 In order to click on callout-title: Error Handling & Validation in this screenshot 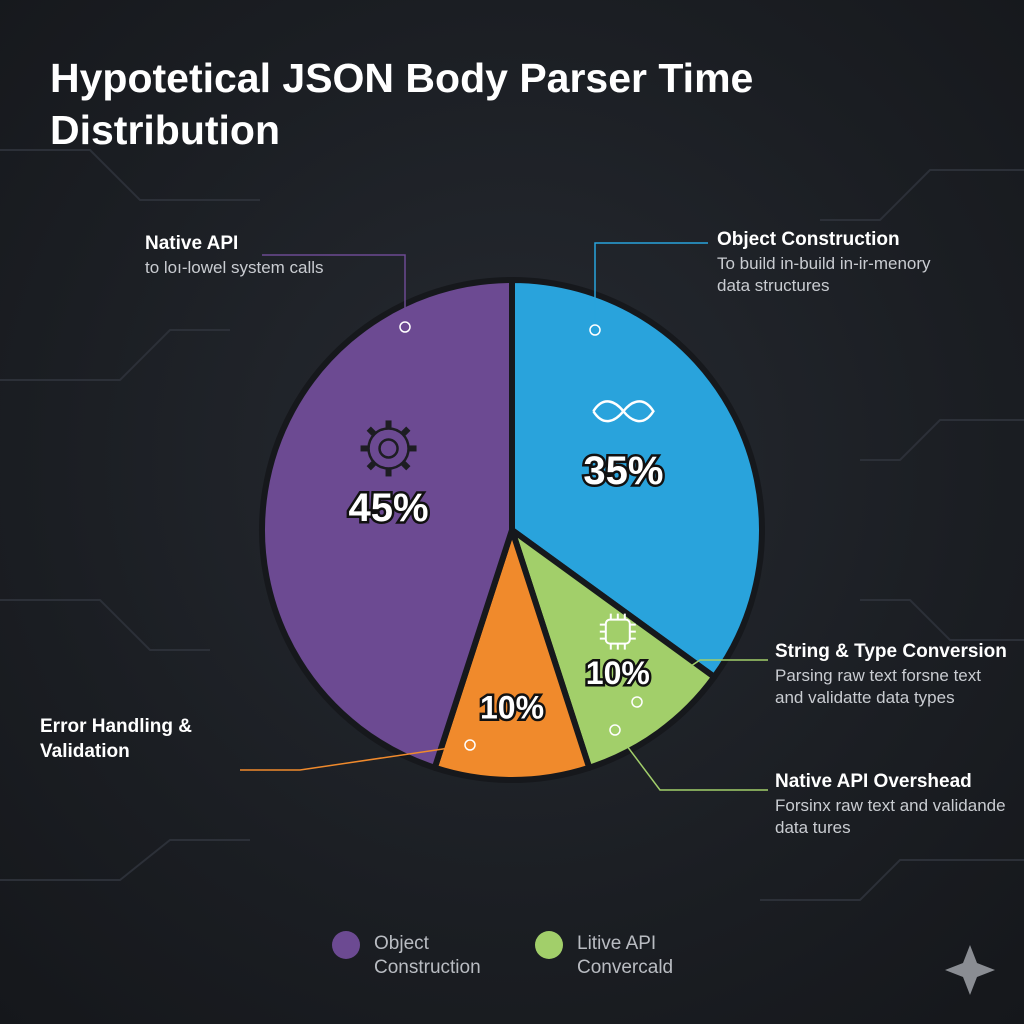, I will do `click(116, 739)`.